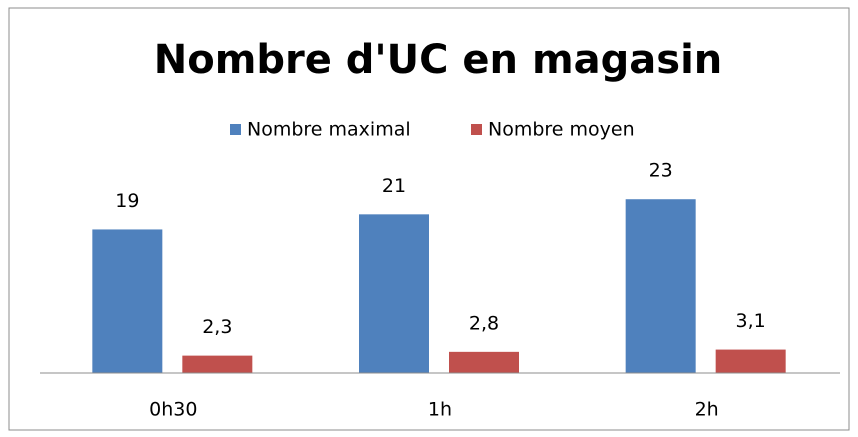 This screenshot has width=858, height=437. I want to click on data-label: 2,3, so click(217, 327).